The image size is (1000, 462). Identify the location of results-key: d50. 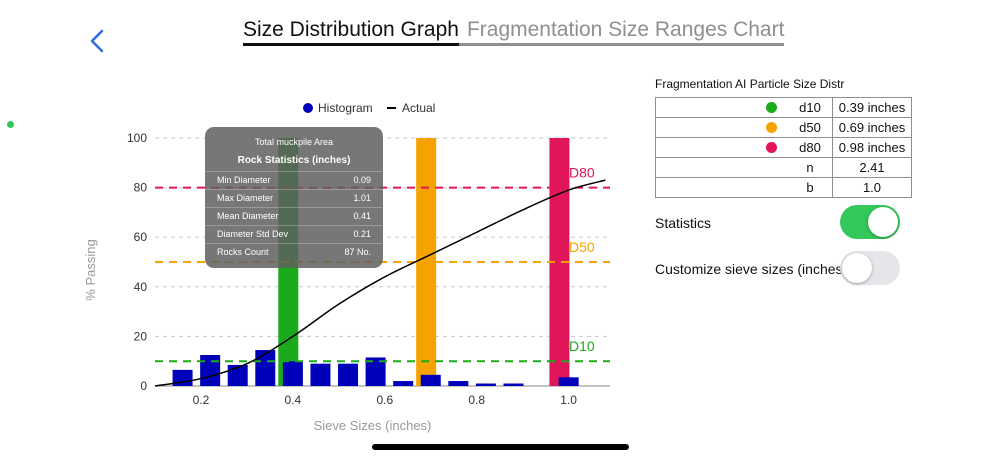
(810, 127).